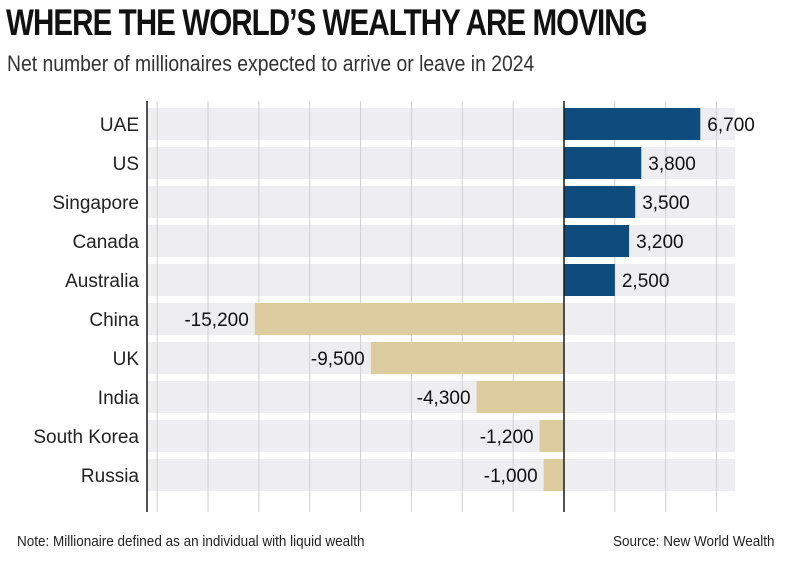 Image resolution: width=795 pixels, height=572 pixels. What do you see at coordinates (216, 320) in the screenshot?
I see `data-label: -15,200` at bounding box center [216, 320].